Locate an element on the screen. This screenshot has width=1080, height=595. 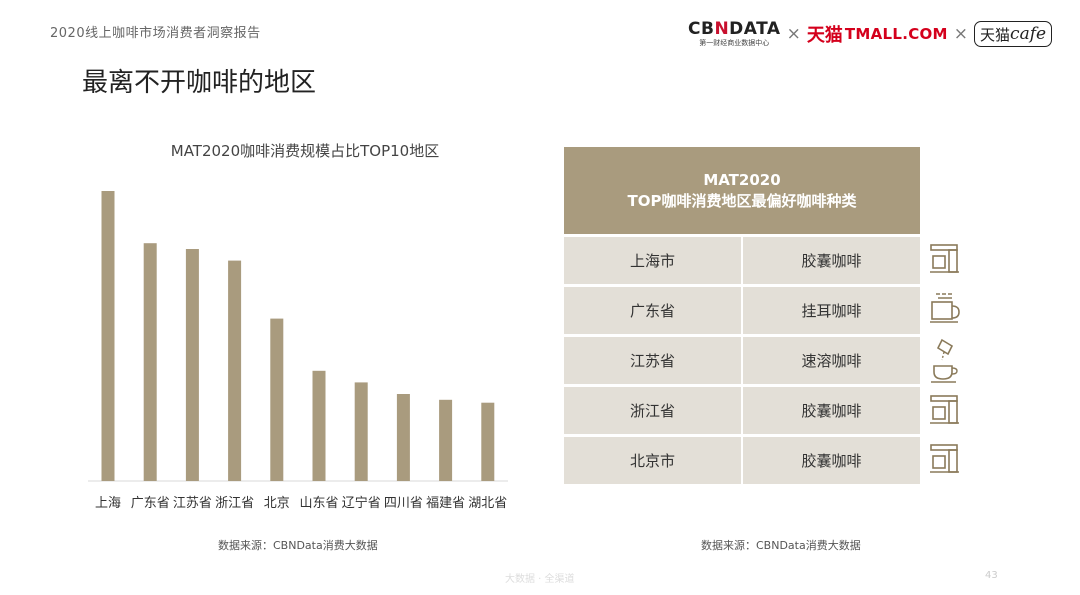
x-tick-label: 江苏省 is located at coordinates (192, 503).